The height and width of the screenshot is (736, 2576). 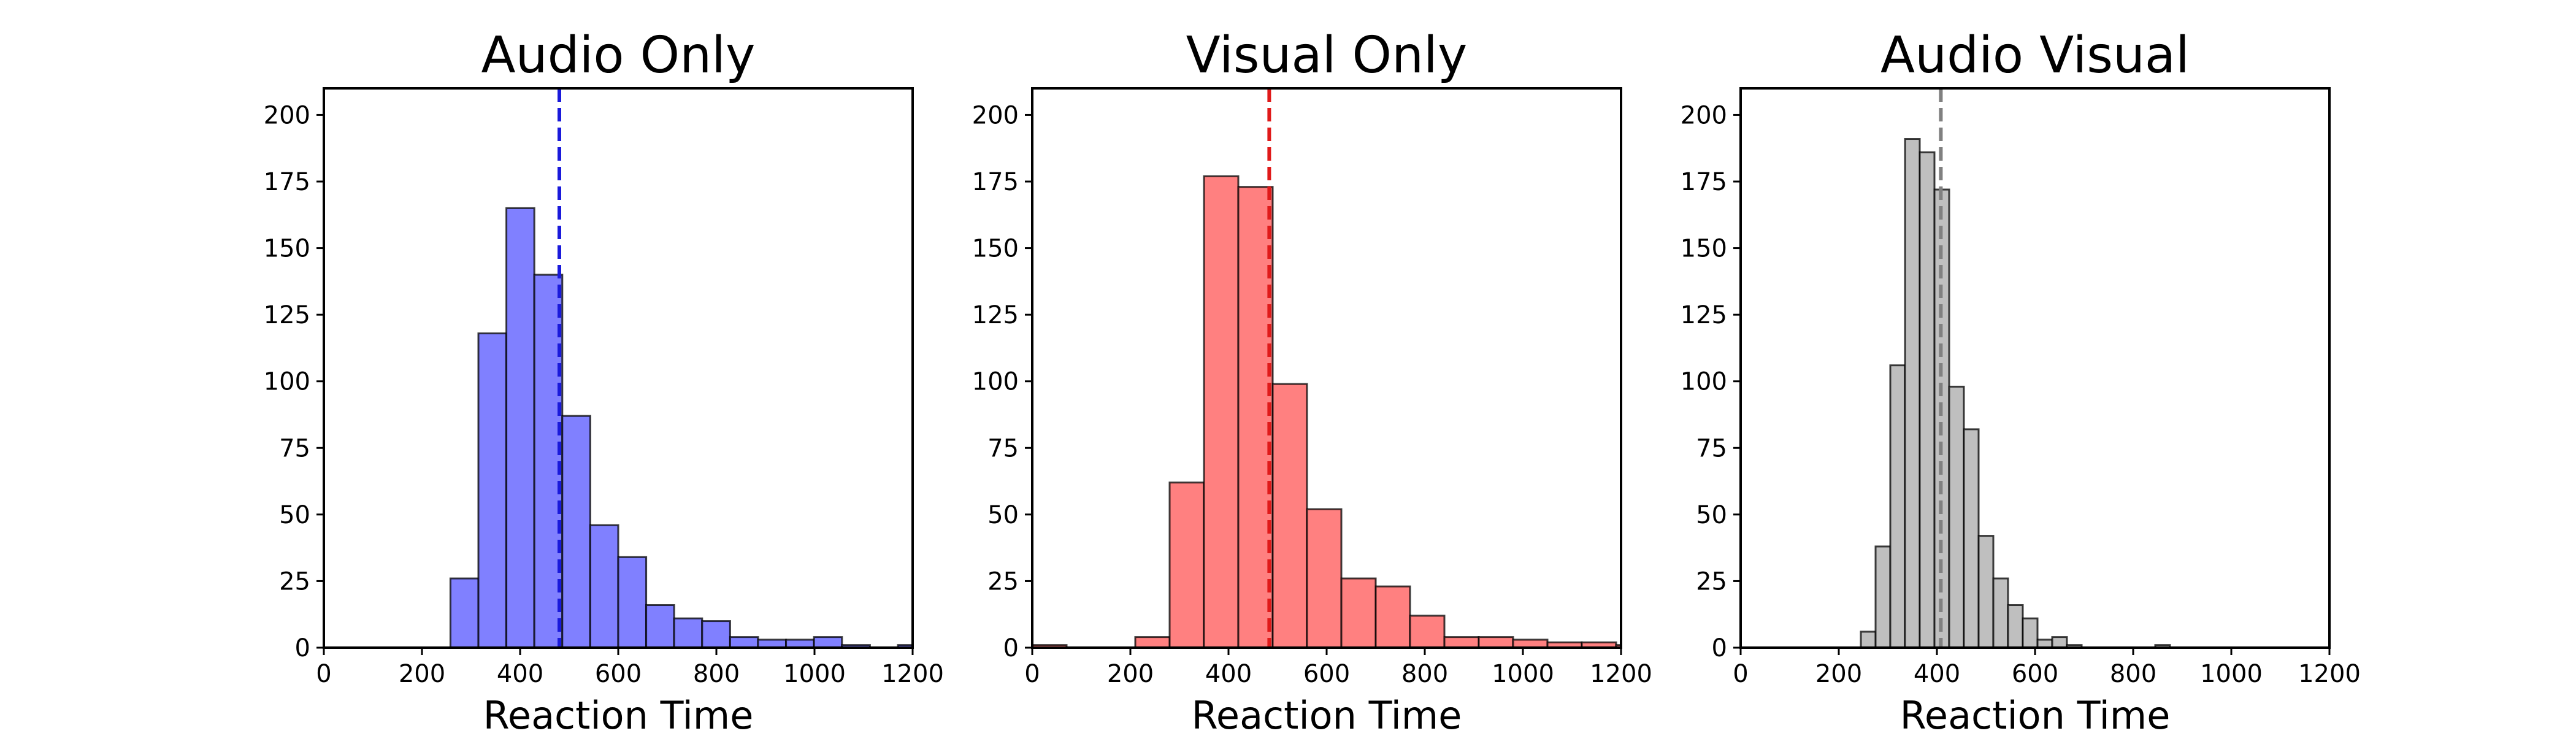 What do you see at coordinates (1327, 55) in the screenshot?
I see `panel-title: Visual Only` at bounding box center [1327, 55].